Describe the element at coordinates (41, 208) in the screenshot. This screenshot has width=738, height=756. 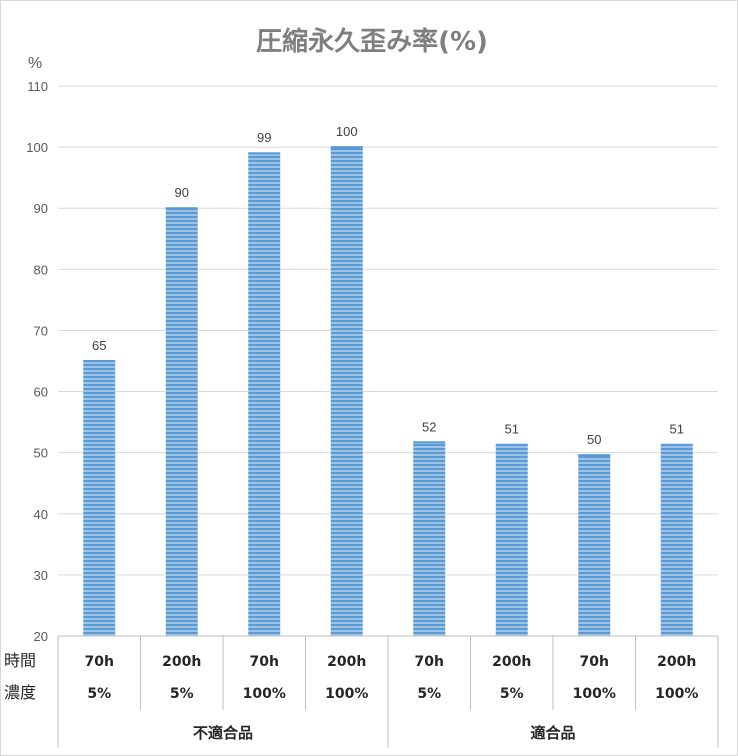
I see `y-tick-label: 90` at that location.